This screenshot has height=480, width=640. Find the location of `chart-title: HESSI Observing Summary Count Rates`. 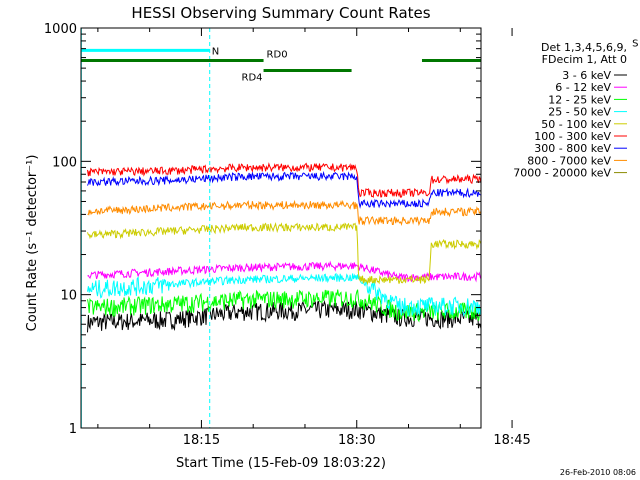

chart-title: HESSI Observing Summary Count Rates is located at coordinates (280, 13).